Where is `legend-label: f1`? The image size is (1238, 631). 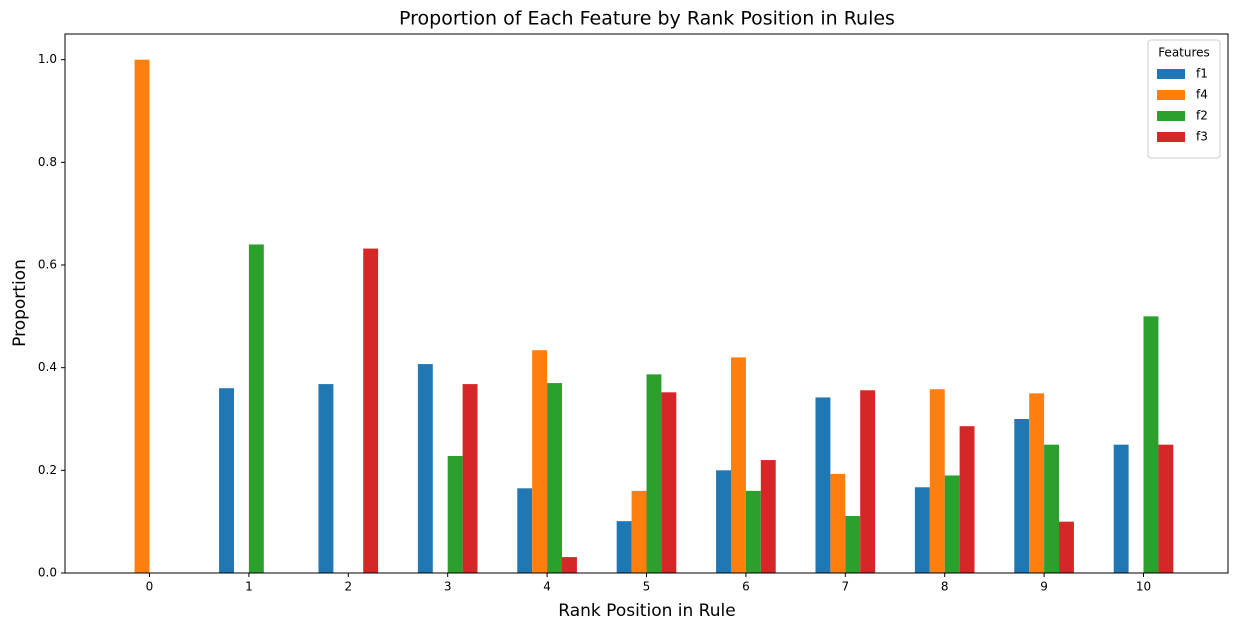
legend-label: f1 is located at coordinates (1202, 74).